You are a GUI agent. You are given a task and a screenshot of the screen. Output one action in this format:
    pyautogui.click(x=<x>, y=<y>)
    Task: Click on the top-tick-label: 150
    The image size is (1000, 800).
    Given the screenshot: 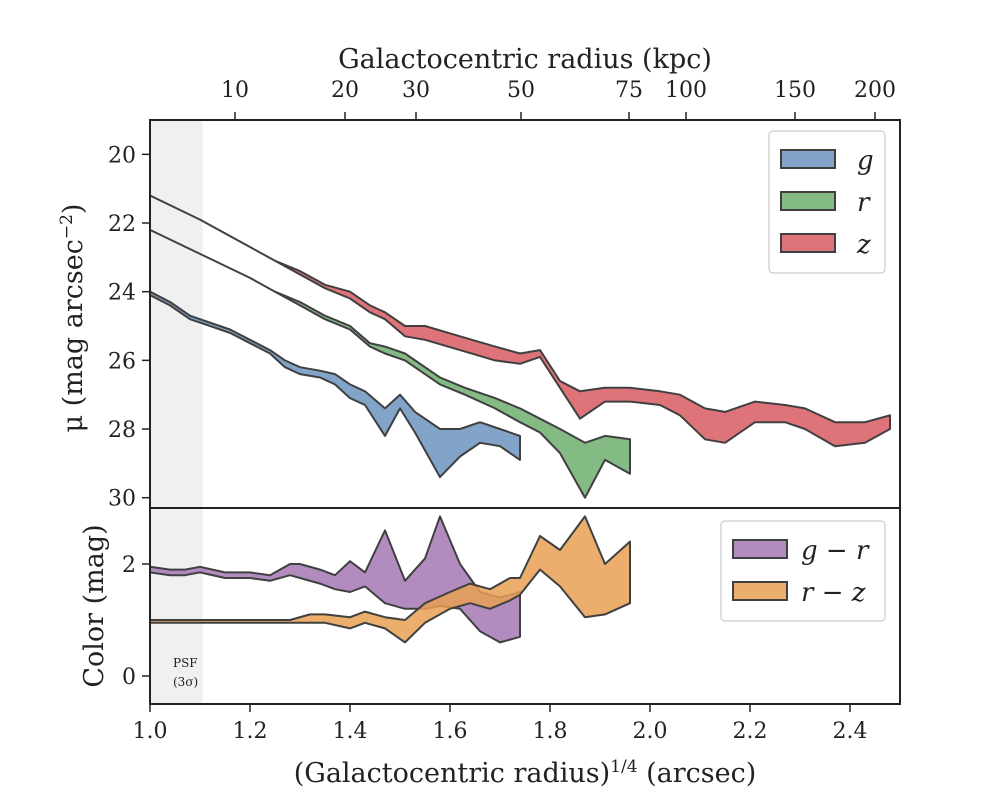 What is the action you would take?
    pyautogui.click(x=795, y=90)
    